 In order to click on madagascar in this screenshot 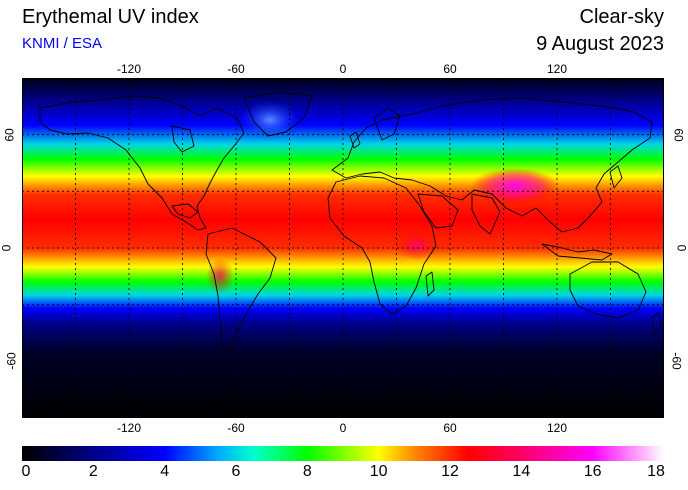, I will do `click(430, 284)`.